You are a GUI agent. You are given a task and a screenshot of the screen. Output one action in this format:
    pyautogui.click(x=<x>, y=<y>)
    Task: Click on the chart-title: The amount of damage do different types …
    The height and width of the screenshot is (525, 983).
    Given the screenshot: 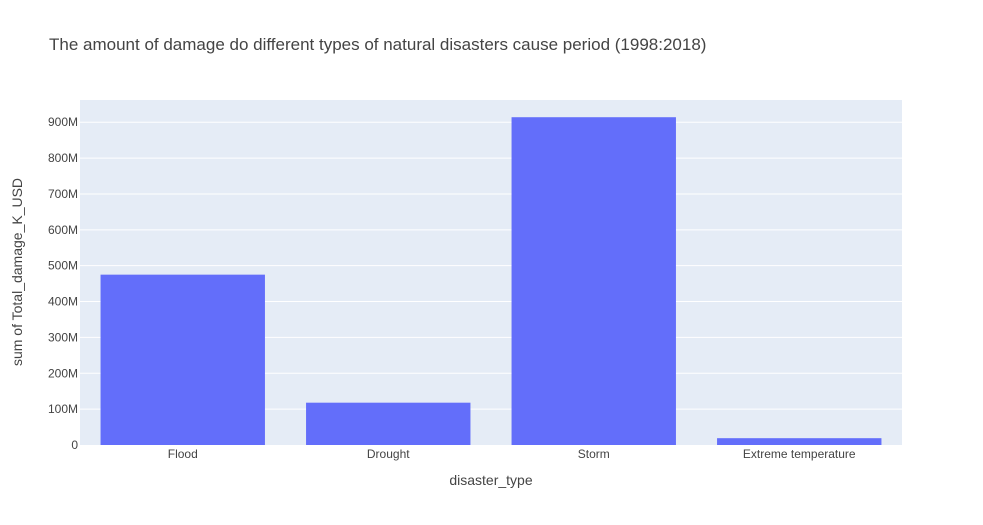 What is the action you would take?
    pyautogui.click(x=377, y=44)
    